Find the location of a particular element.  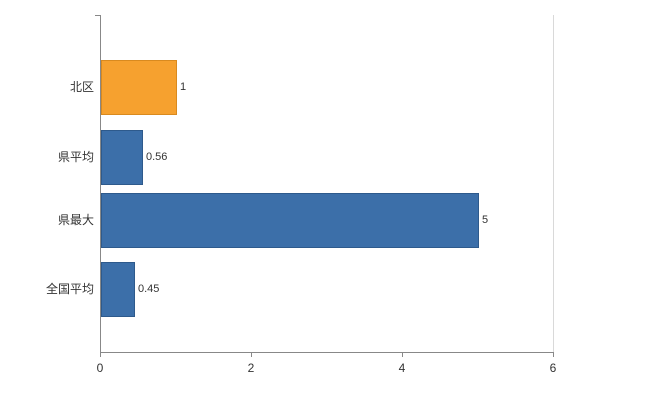

x-tick-label: 6 is located at coordinates (553, 368).